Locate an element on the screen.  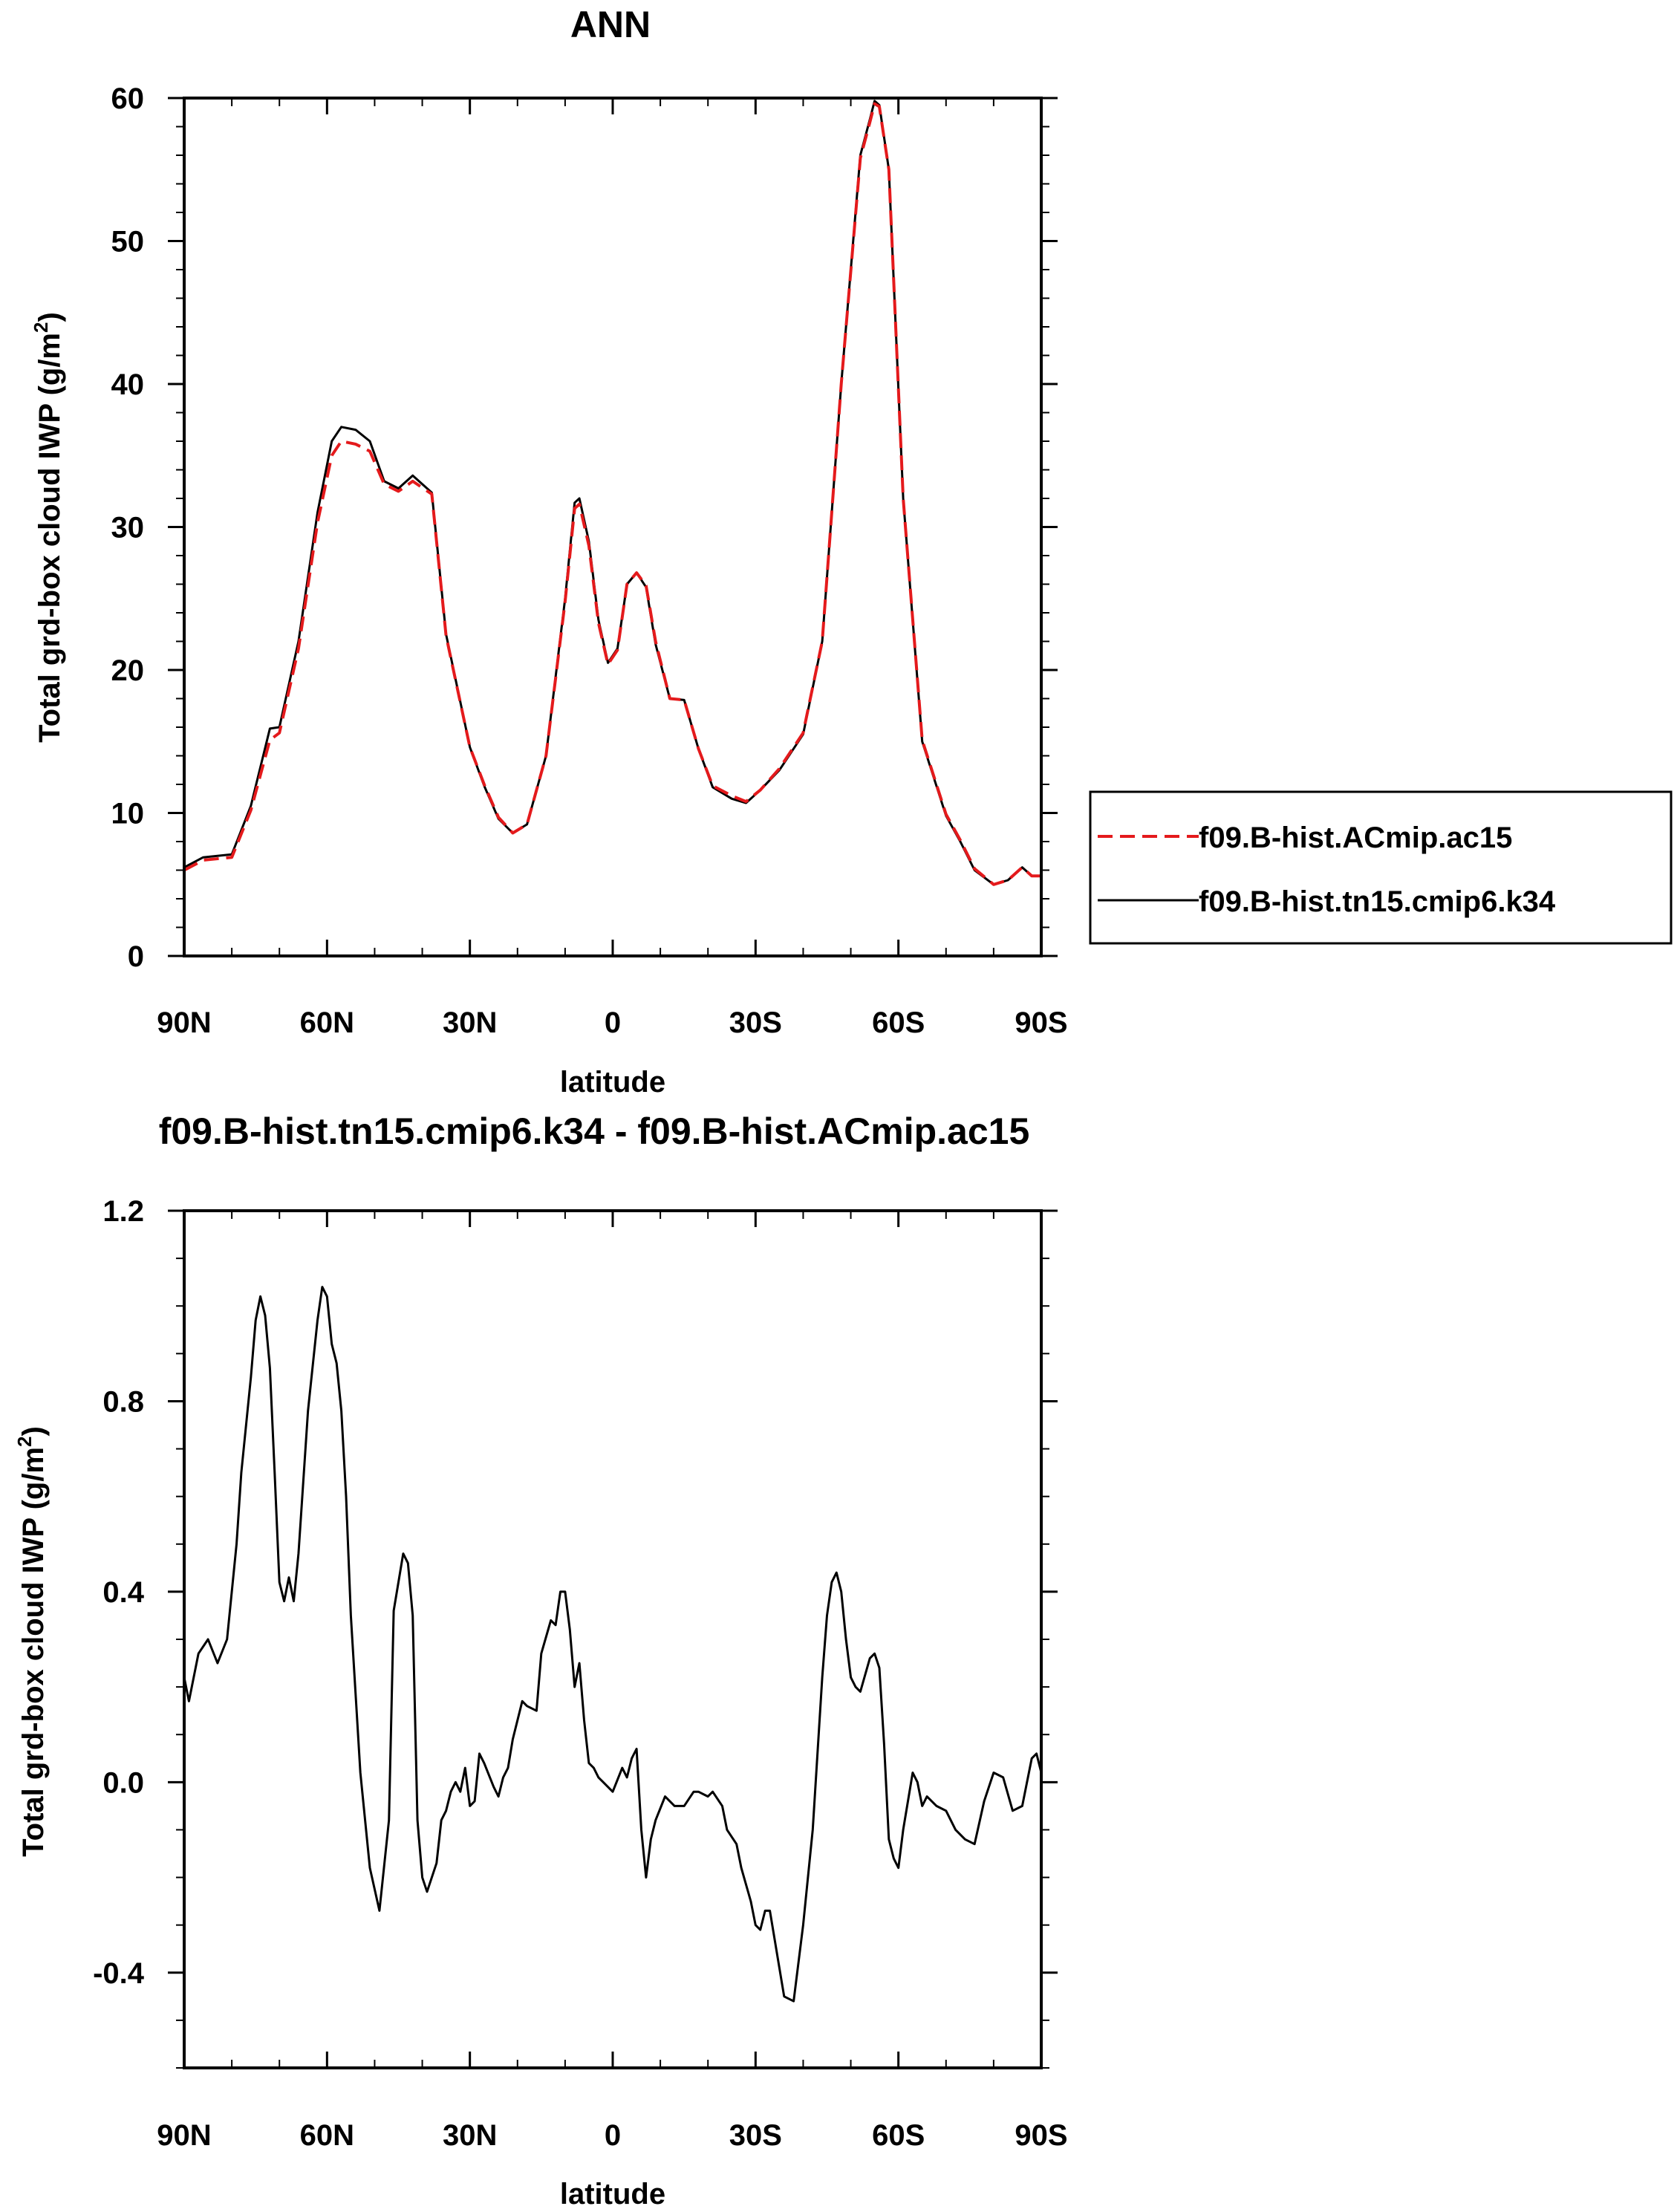
chart-bottom-xtick-label: 90N is located at coordinates (184, 2135).